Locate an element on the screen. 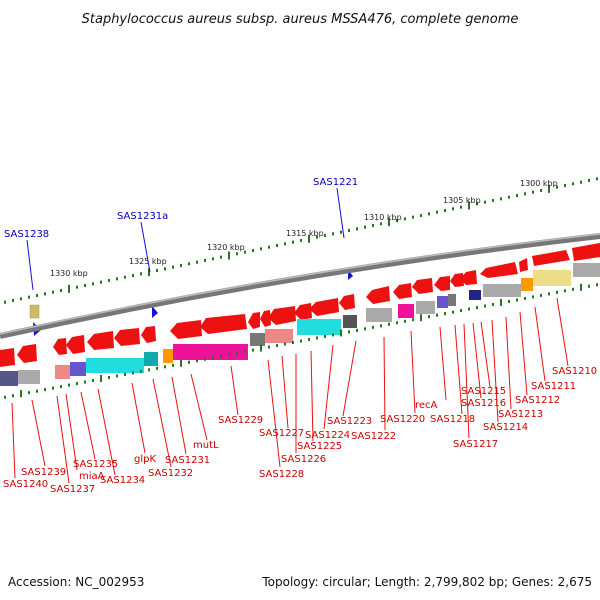 This screenshot has width=600, height=600. scale-label-1315: 1315 kbp is located at coordinates (305, 233).